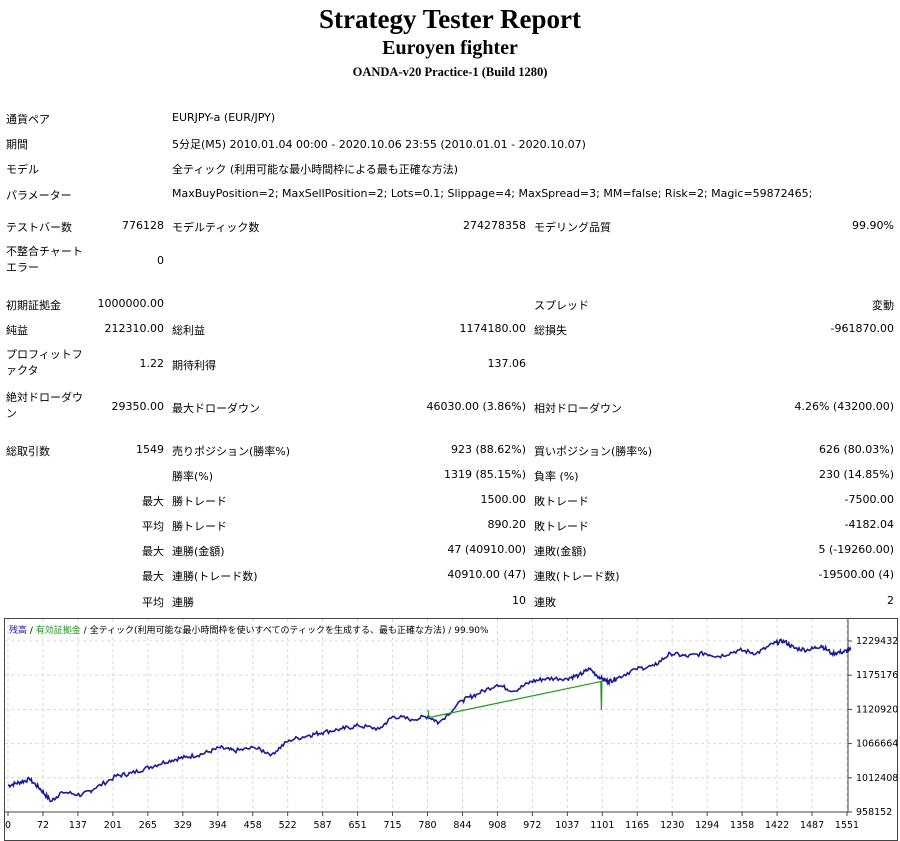 This screenshot has width=900, height=841. What do you see at coordinates (216, 227) in the screenshot?
I see `stat-label: モデルティック数` at bounding box center [216, 227].